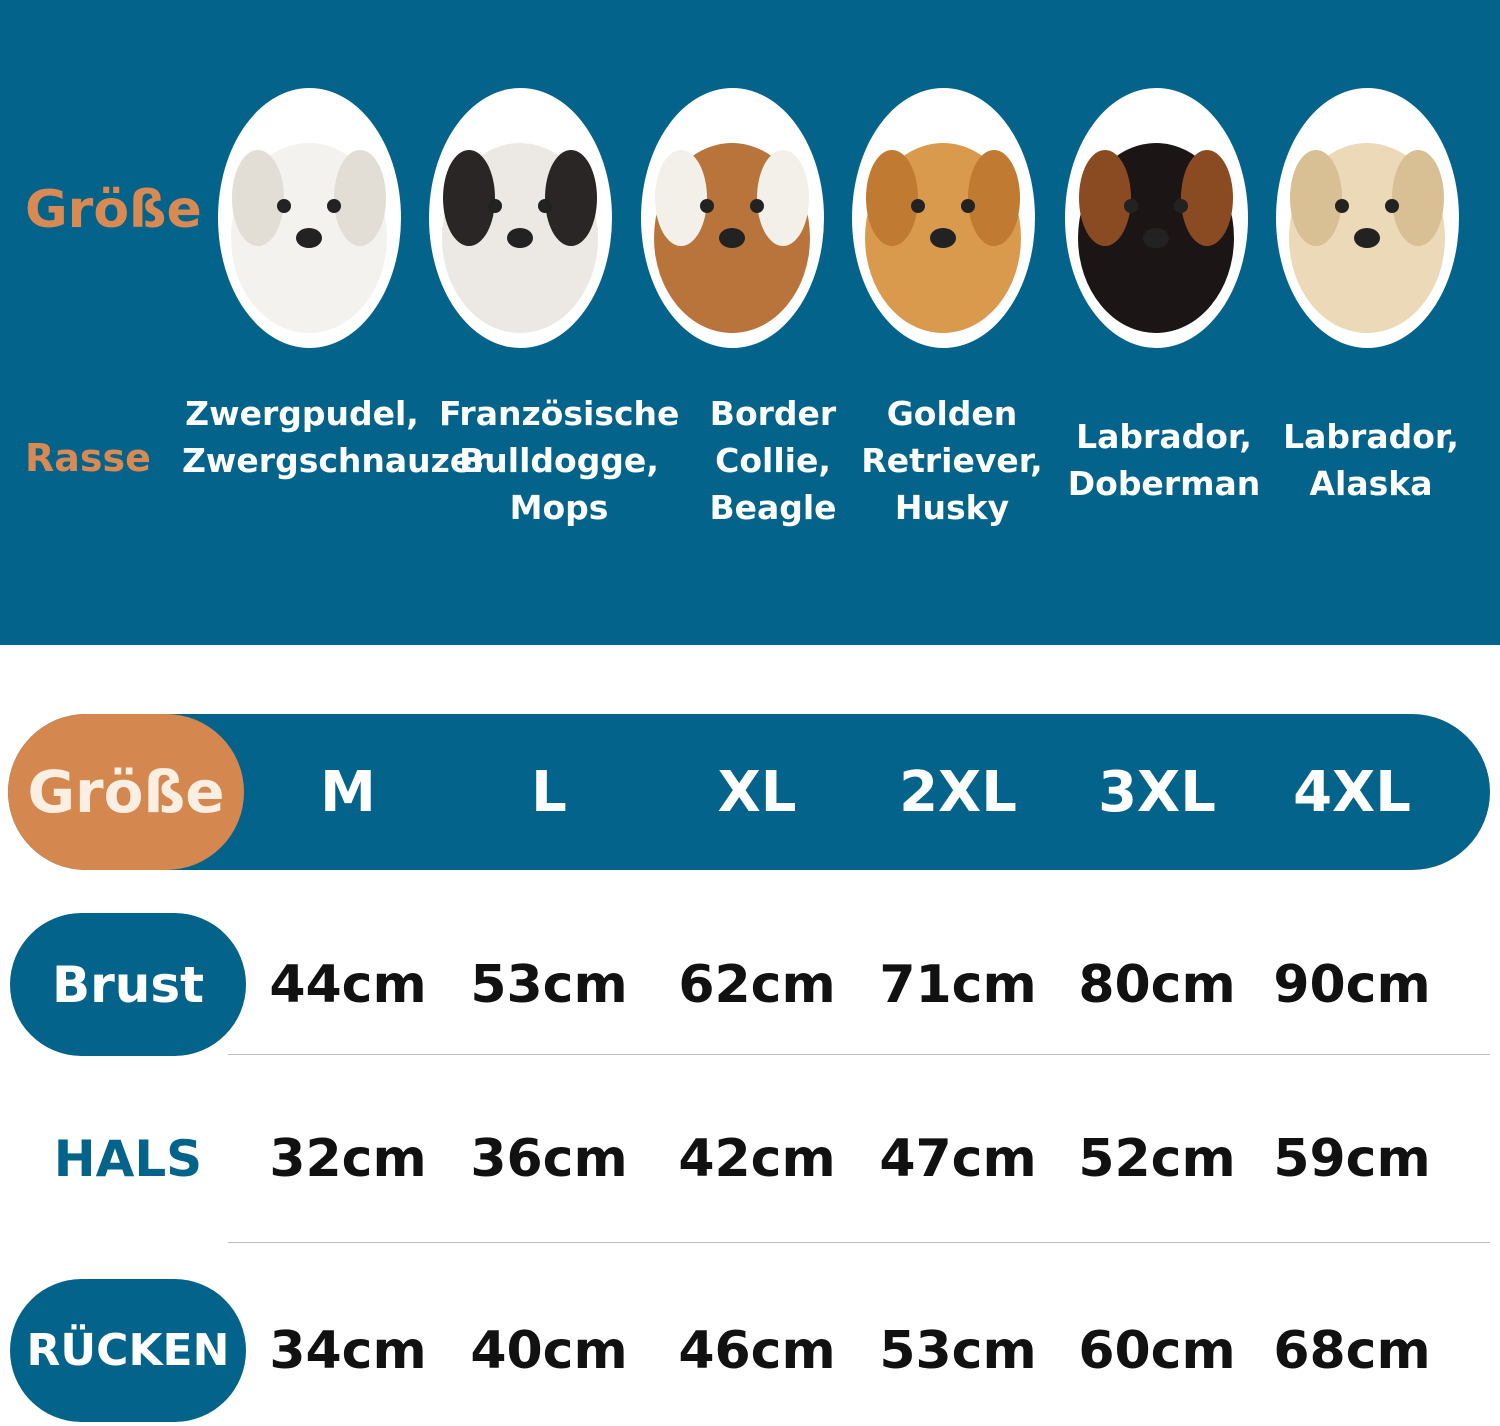 This screenshot has width=1500, height=1426. What do you see at coordinates (335, 437) in the screenshot?
I see `breed-list: Zwergpudel, Zwergschnauzer` at bounding box center [335, 437].